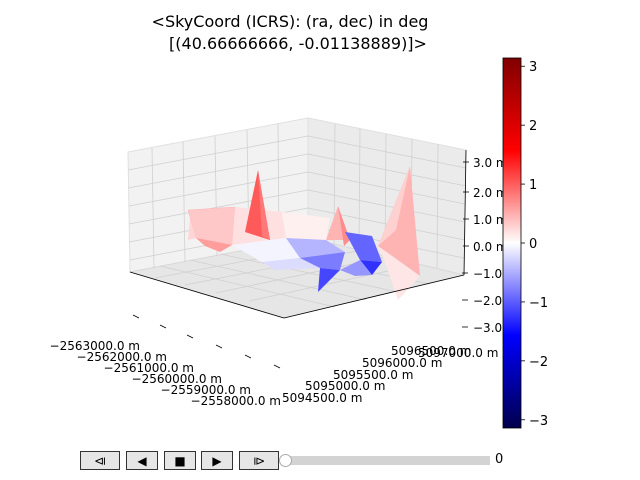  Describe the element at coordinates (322, 398) in the screenshot. I see `y-tick-label: 5094500.0 m` at that location.